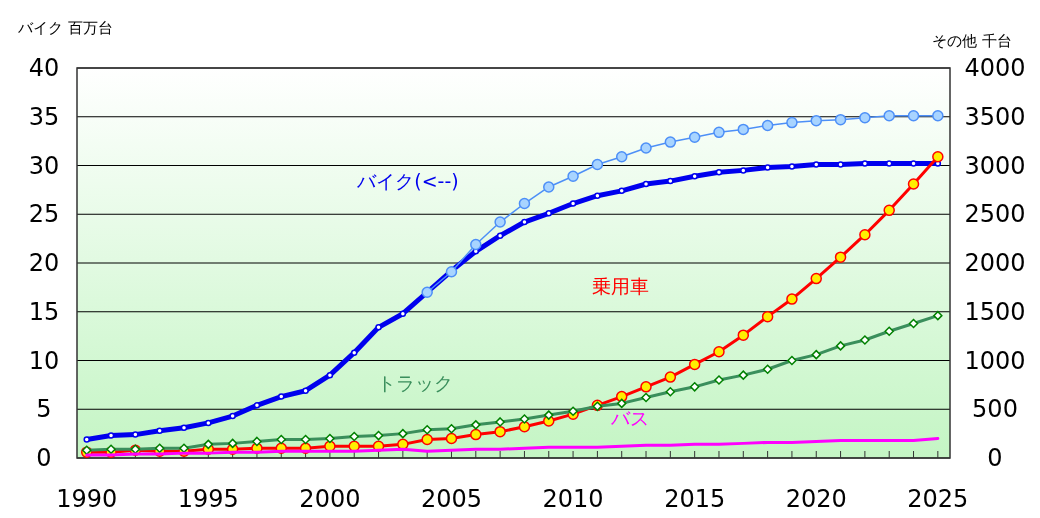 The height and width of the screenshot is (518, 1040). Describe the element at coordinates (44, 360) in the screenshot. I see `y-tick-label: 10` at that location.